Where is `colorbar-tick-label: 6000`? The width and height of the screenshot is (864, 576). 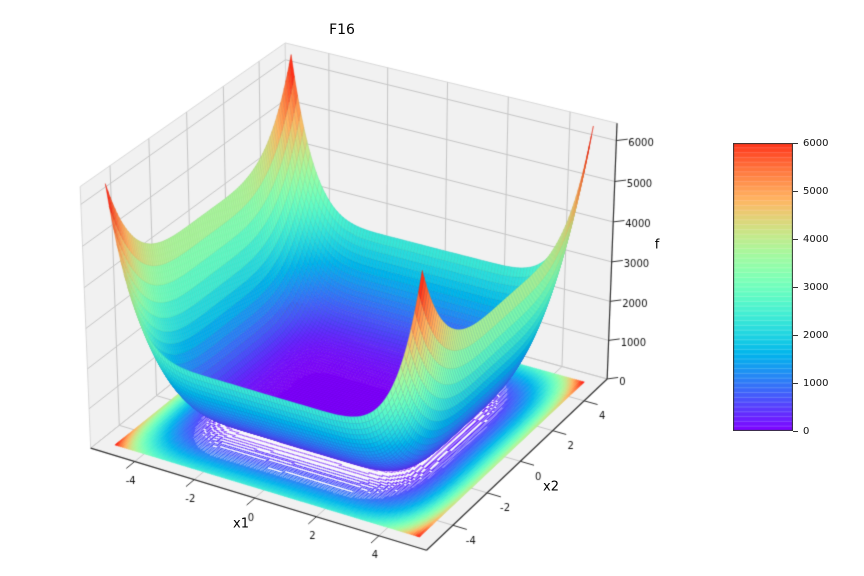 colorbar-tick-label: 6000 is located at coordinates (816, 143).